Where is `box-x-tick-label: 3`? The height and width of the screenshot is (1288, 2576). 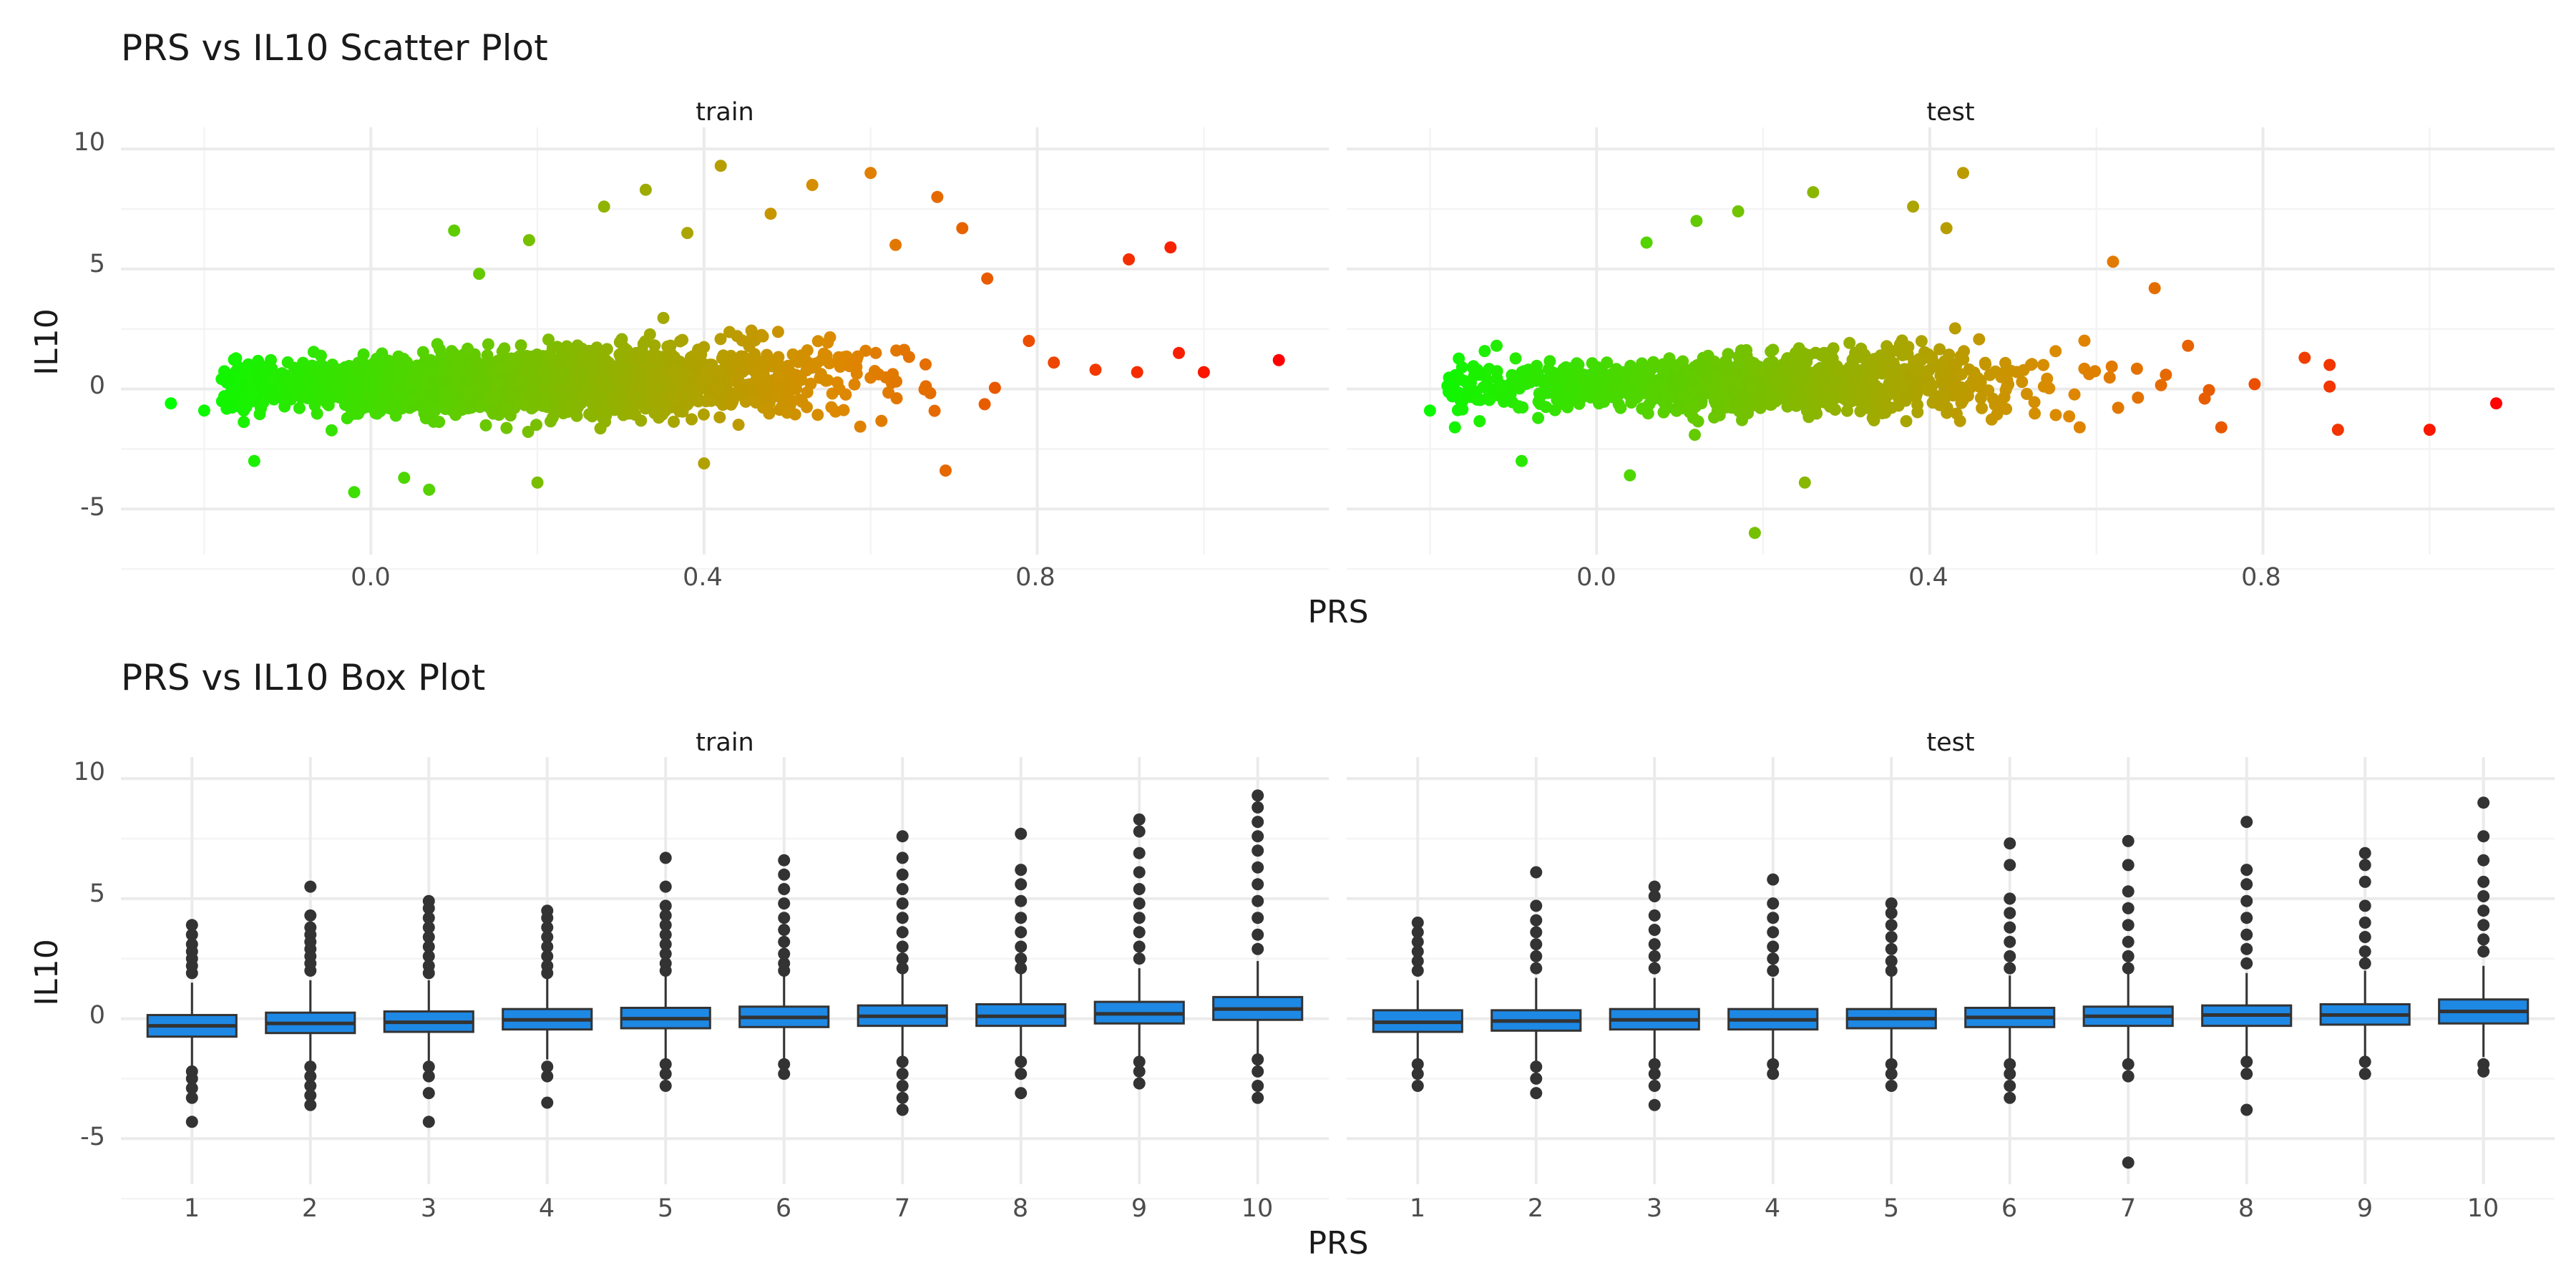 box-x-tick-label: 3 is located at coordinates (1654, 1208).